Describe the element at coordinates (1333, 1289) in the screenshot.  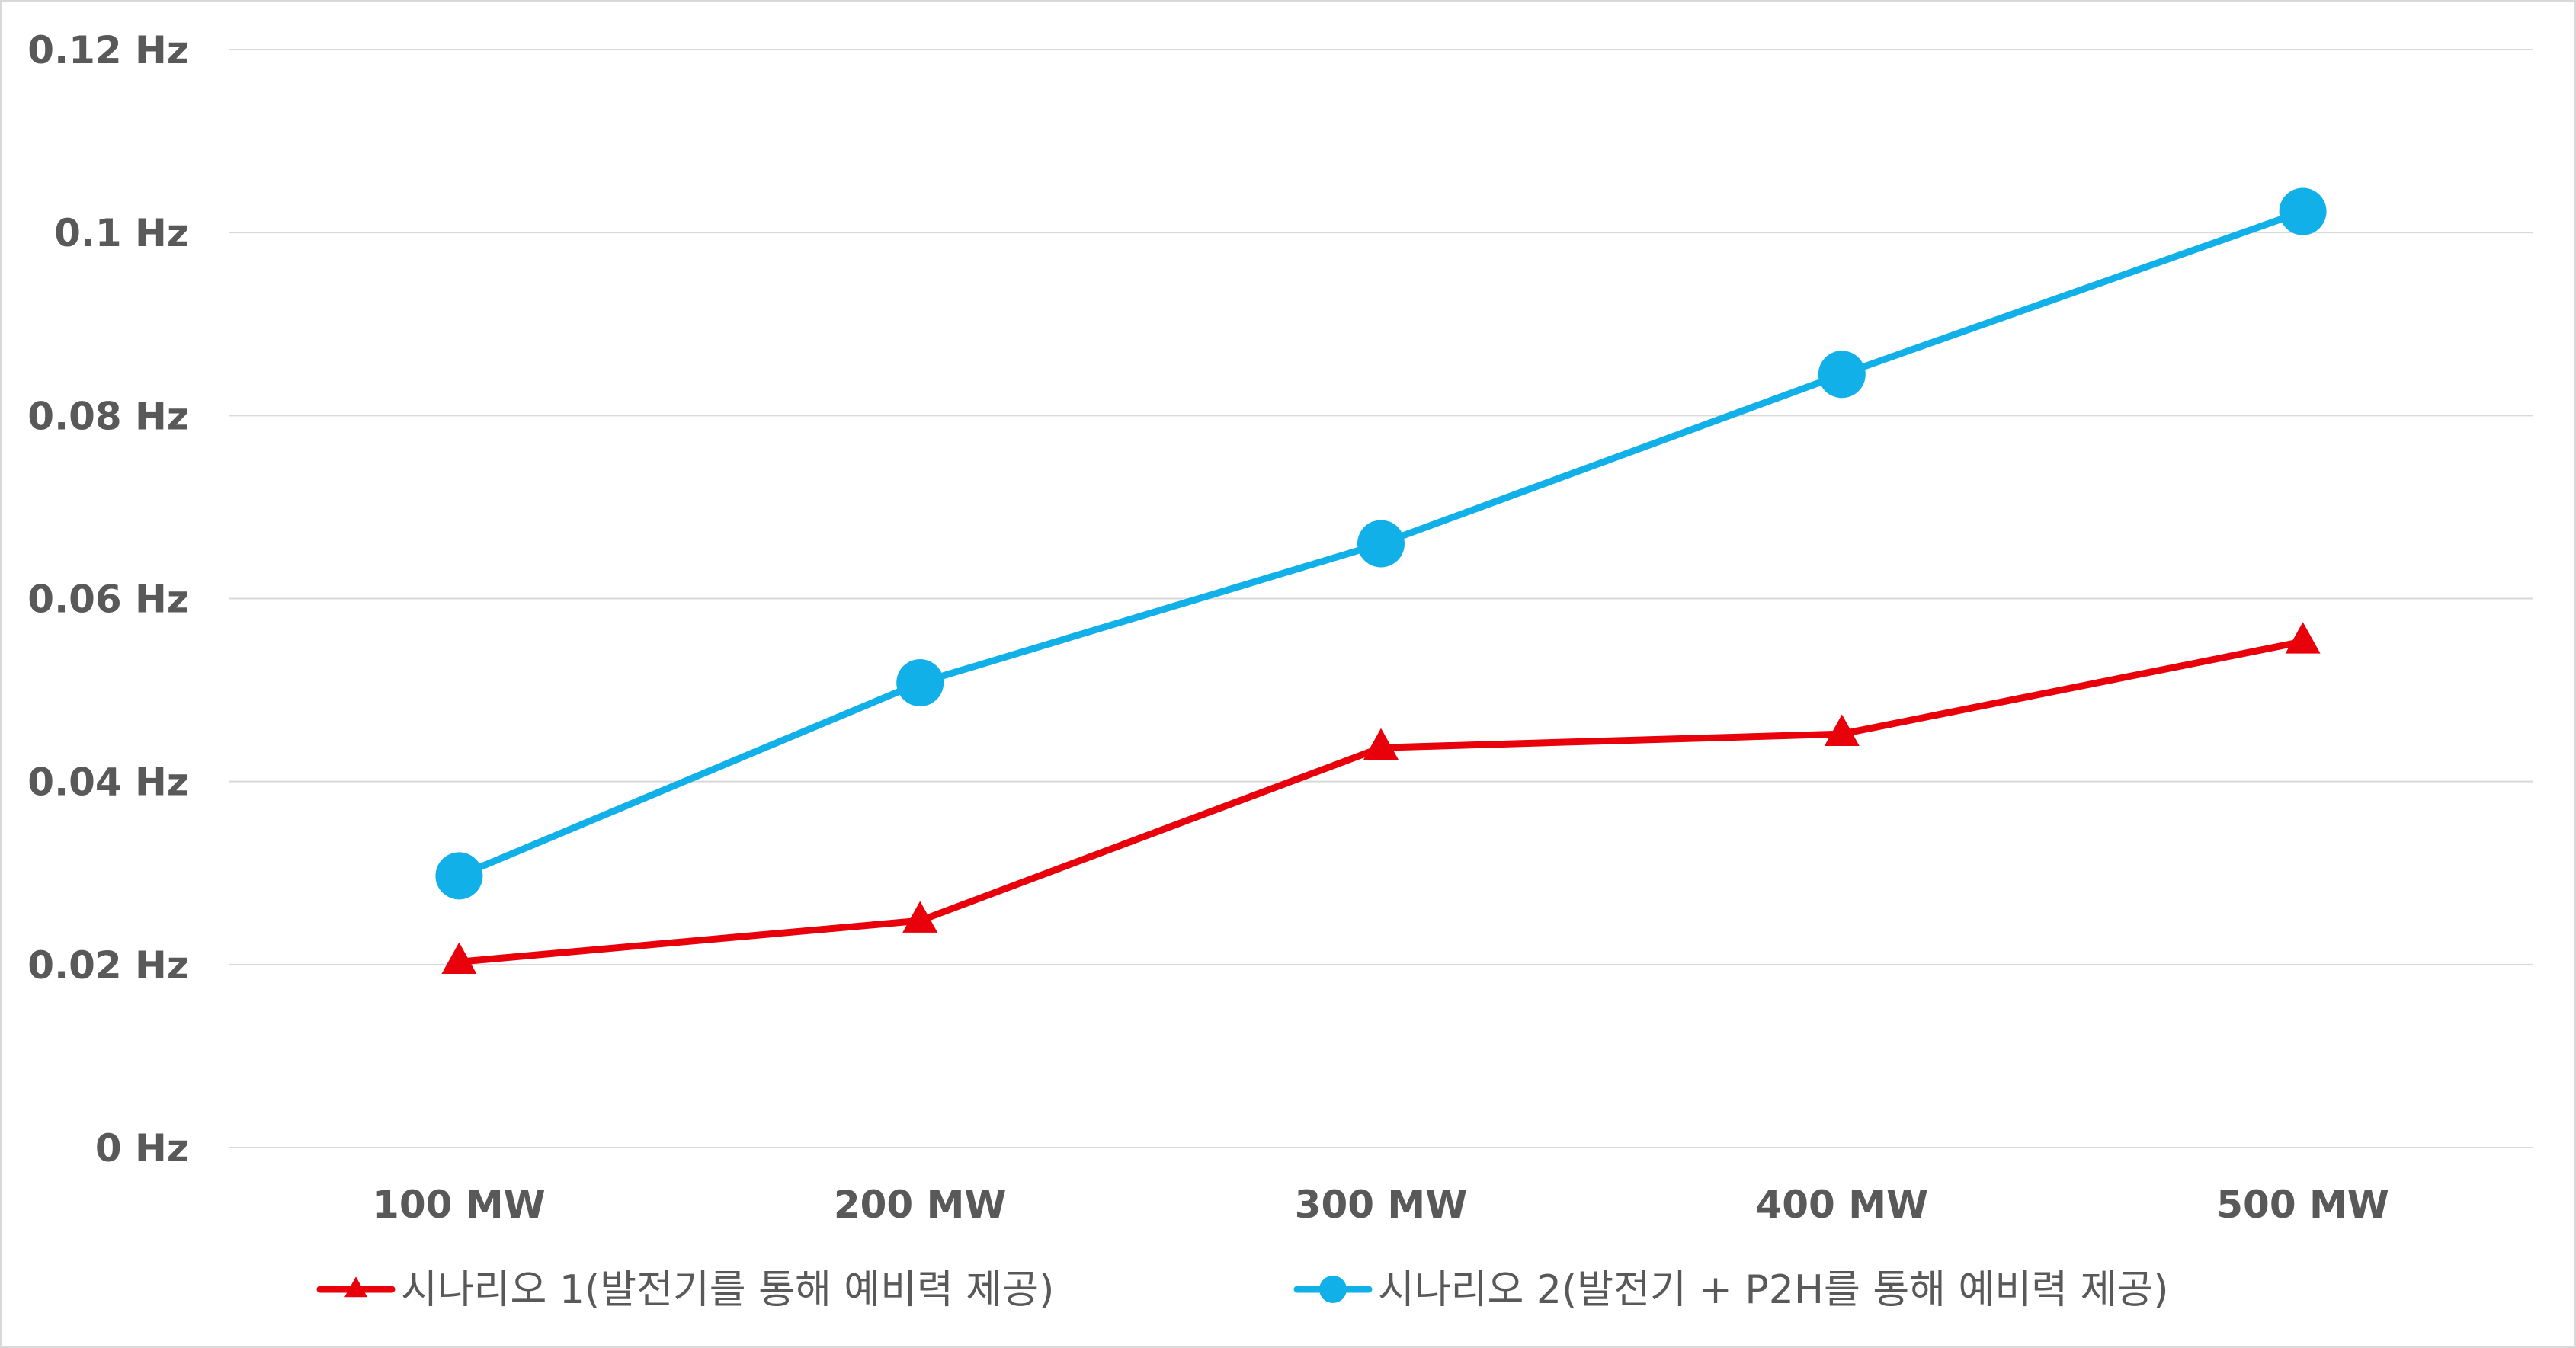
I see `legend-circle-marker` at that location.